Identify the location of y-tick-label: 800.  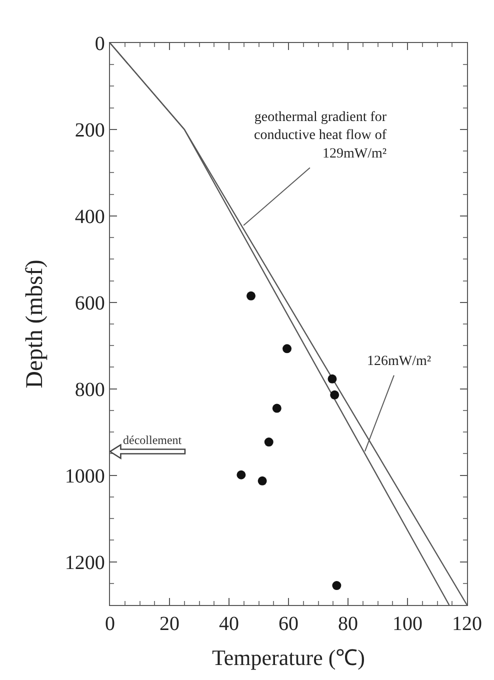
(89, 389).